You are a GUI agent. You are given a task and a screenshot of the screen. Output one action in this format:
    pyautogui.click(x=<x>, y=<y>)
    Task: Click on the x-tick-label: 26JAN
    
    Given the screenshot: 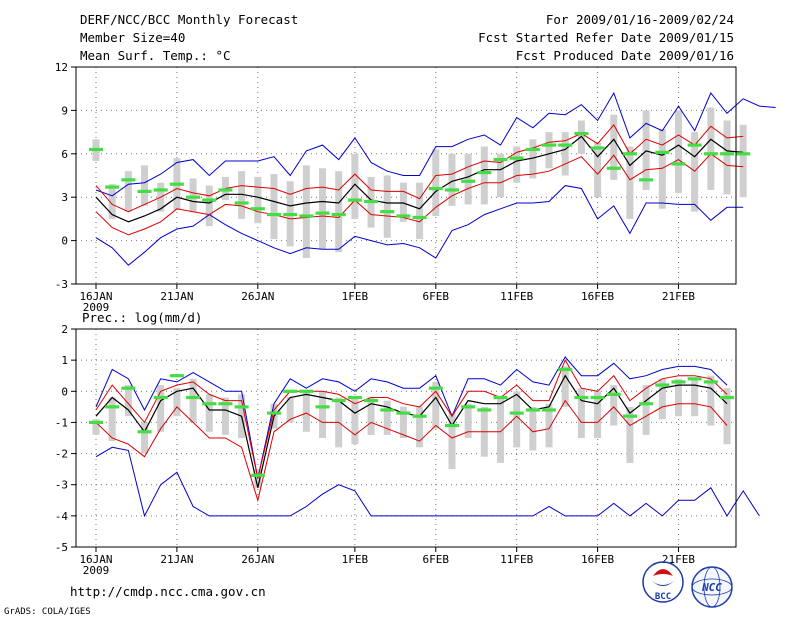 What is the action you would take?
    pyautogui.click(x=257, y=296)
    